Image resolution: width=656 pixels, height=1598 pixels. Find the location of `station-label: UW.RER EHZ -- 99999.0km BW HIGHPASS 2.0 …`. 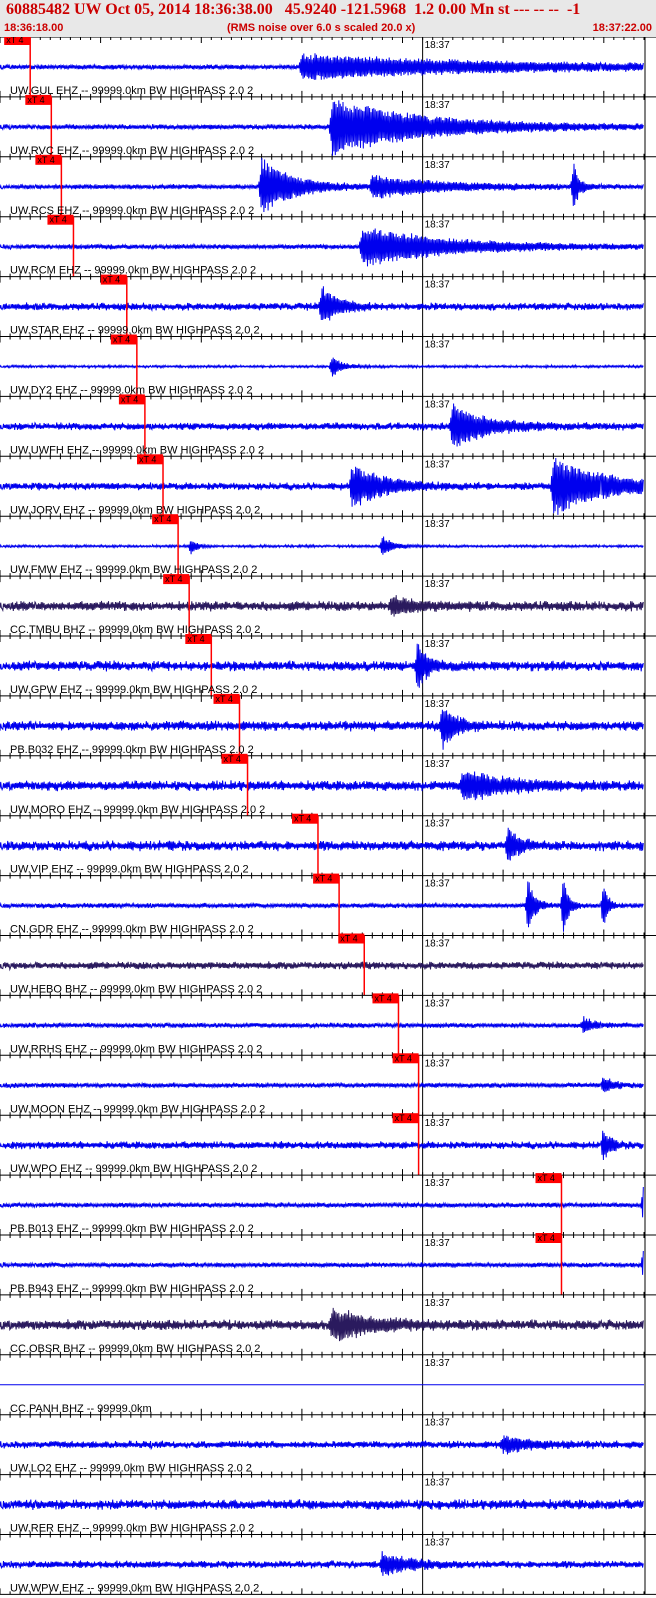

station-label: UW.RER EHZ -- 99999.0km BW HIGHPASS 2.0 … is located at coordinates (132, 1529).